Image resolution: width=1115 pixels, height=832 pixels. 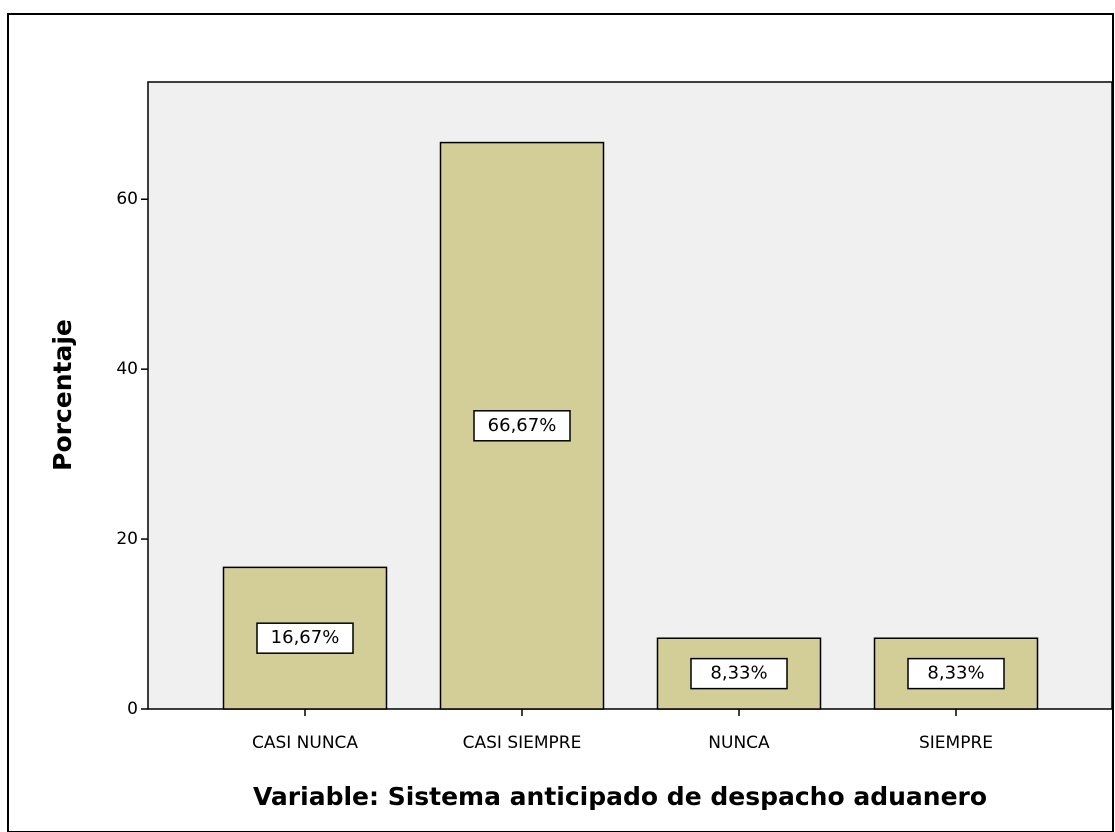 I want to click on value-label: 66,67%, so click(x=522, y=425).